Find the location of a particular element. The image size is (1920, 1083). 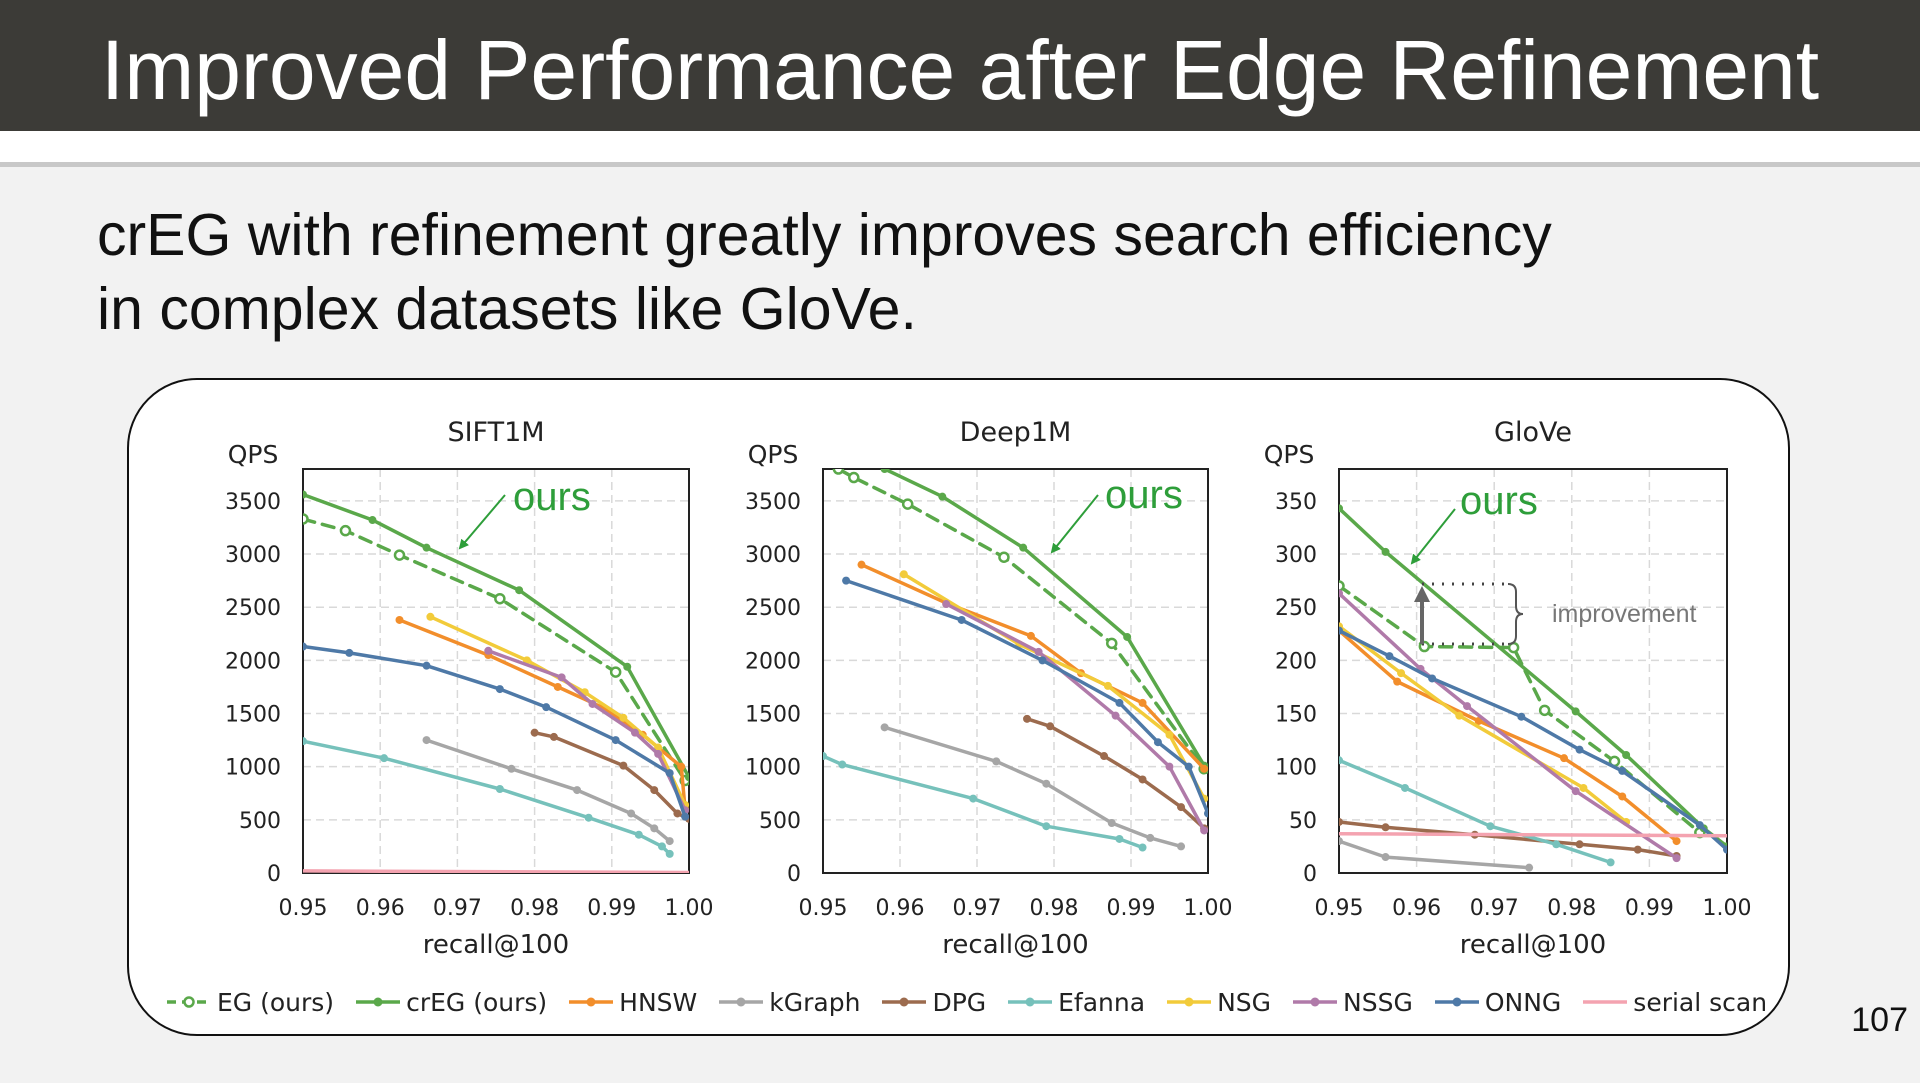

series-group is located at coordinates (1533, 688).